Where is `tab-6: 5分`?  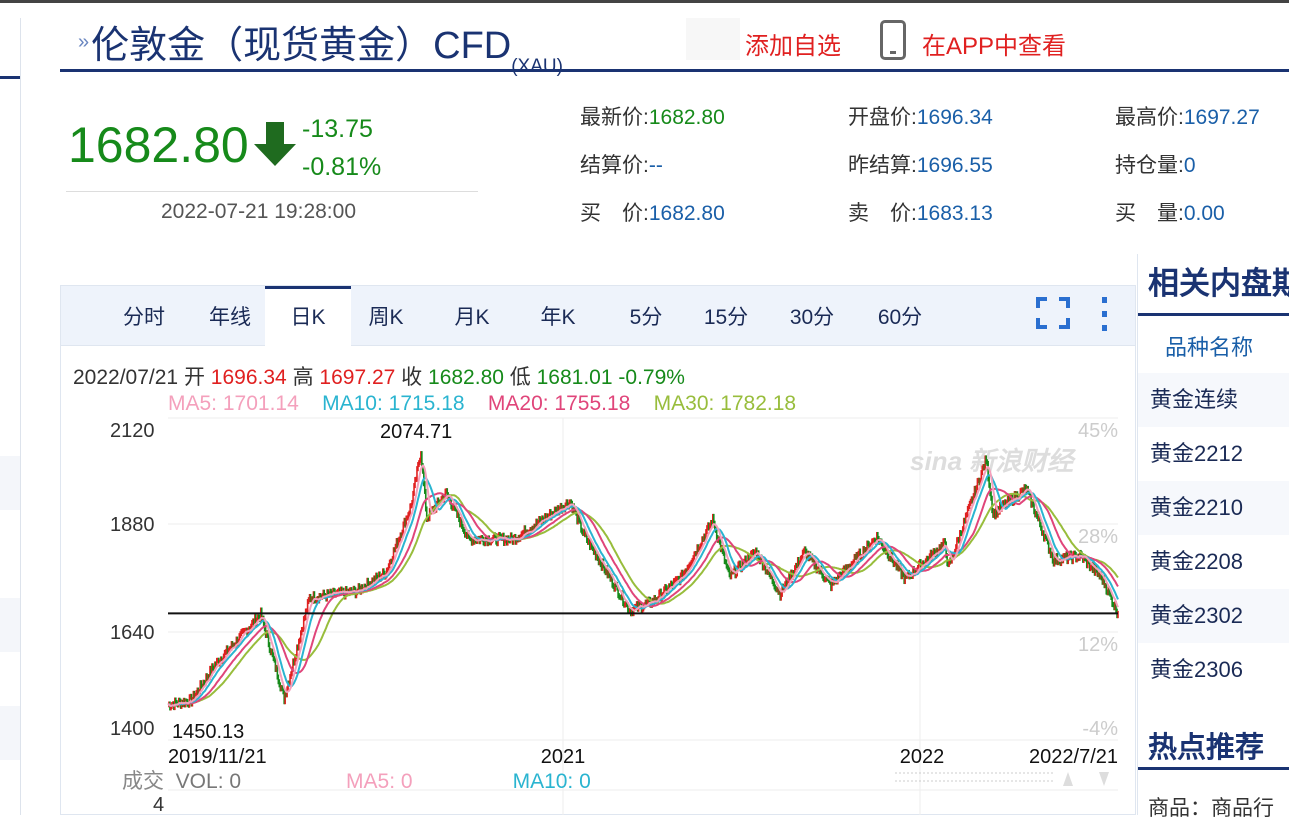
tab-6: 5分 is located at coordinates (646, 317).